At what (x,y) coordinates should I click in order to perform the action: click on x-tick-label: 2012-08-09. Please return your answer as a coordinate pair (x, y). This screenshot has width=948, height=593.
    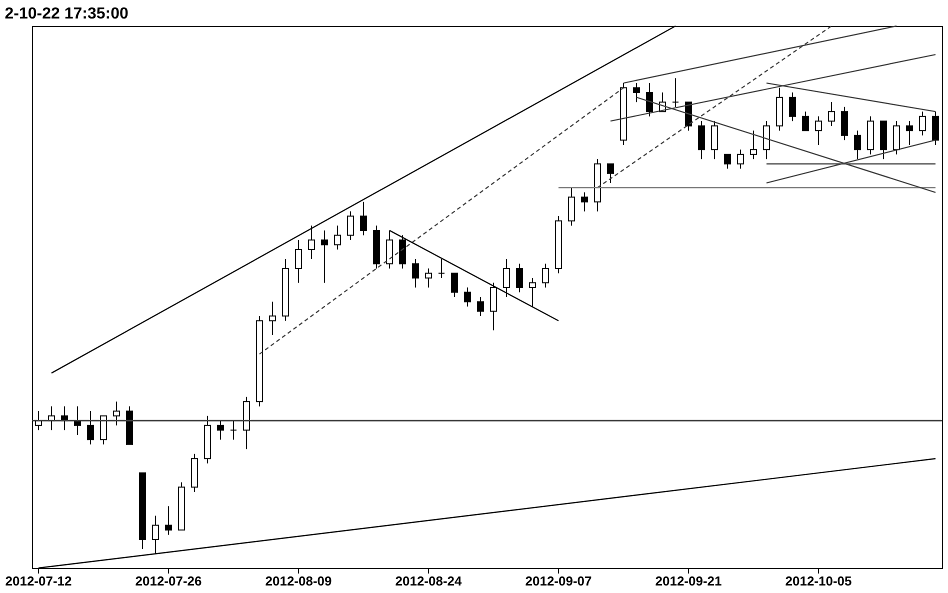
    Looking at the image, I should click on (298, 581).